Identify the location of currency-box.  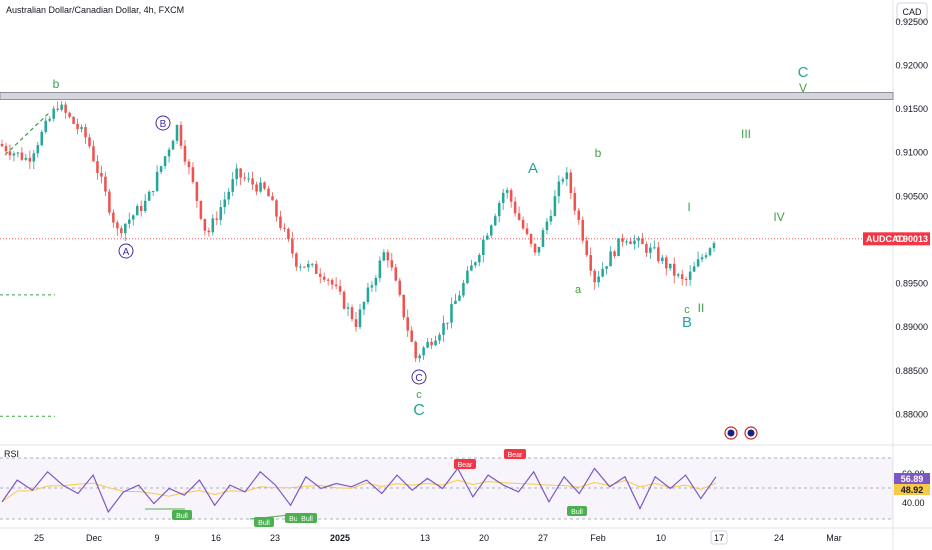
(912, 12).